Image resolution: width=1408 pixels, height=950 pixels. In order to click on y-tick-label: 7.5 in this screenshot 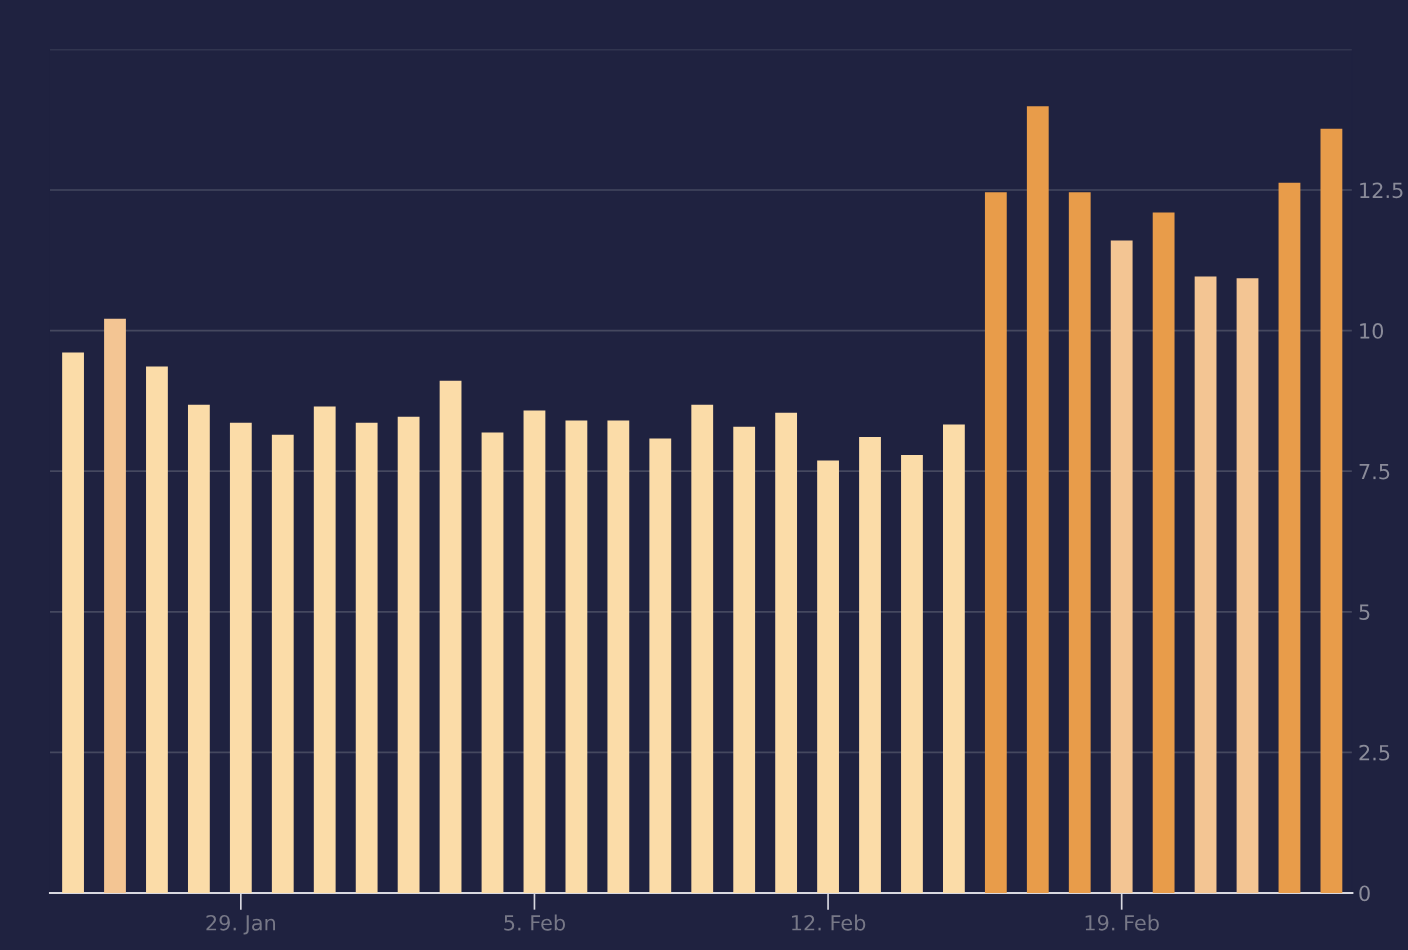, I will do `click(1374, 471)`.